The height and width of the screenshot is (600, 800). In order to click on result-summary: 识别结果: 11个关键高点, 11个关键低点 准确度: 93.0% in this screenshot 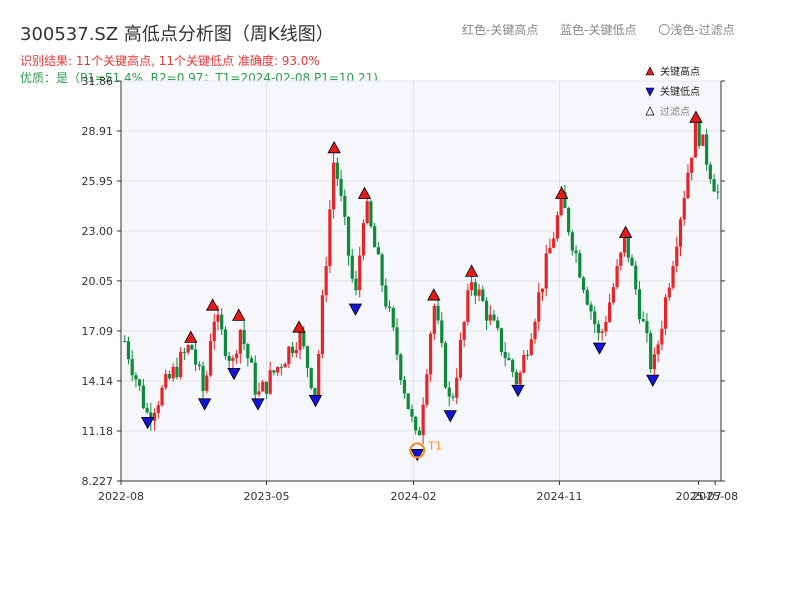, I will do `click(170, 61)`.